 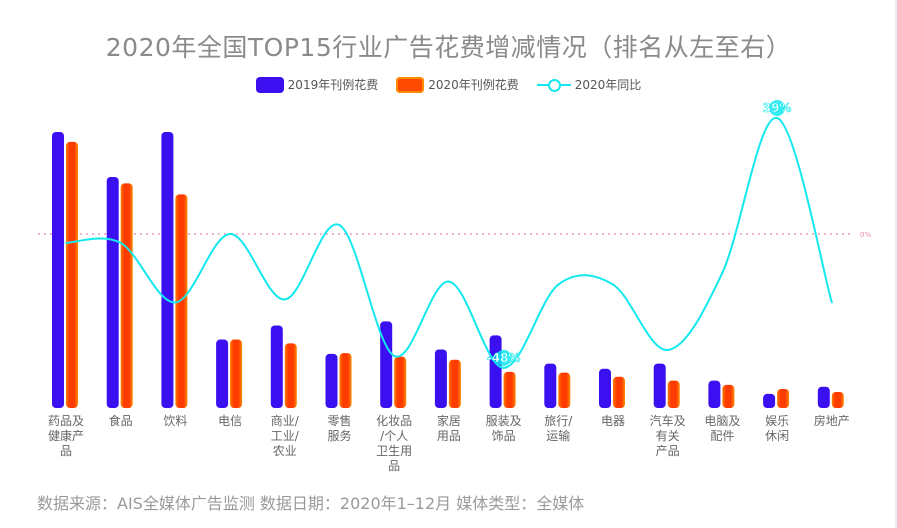 What do you see at coordinates (339, 428) in the screenshot?
I see `x-tick-label: 零售 服务` at bounding box center [339, 428].